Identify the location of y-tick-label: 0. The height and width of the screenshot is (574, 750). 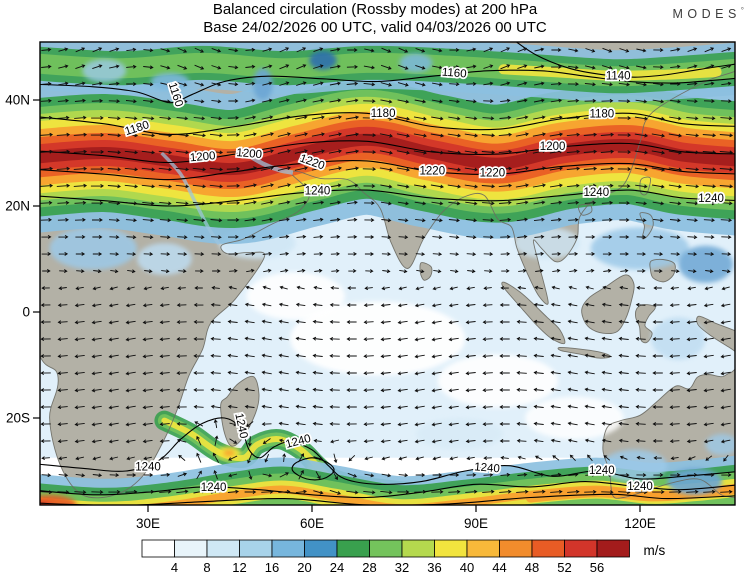
(26, 312).